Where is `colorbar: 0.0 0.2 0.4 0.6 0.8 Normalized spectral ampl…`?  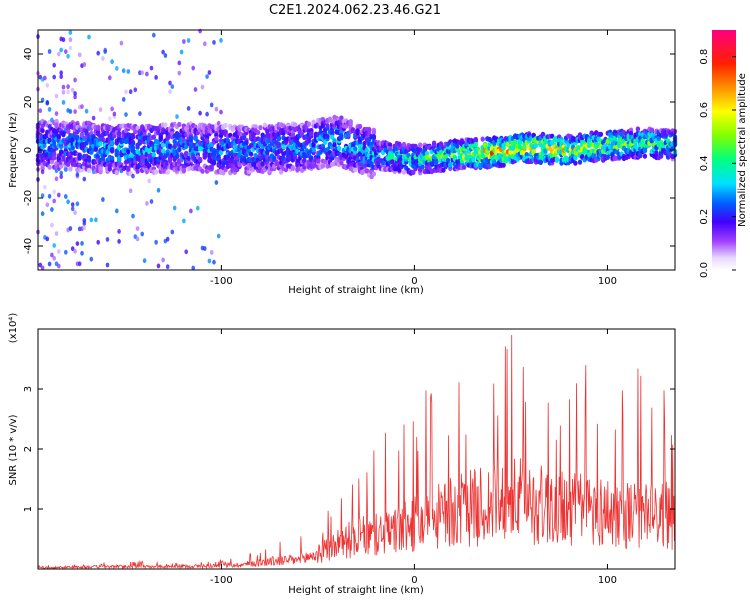
colorbar: 0.0 0.2 0.4 0.6 0.8 Normalized spectral ampl… is located at coordinates (723, 154).